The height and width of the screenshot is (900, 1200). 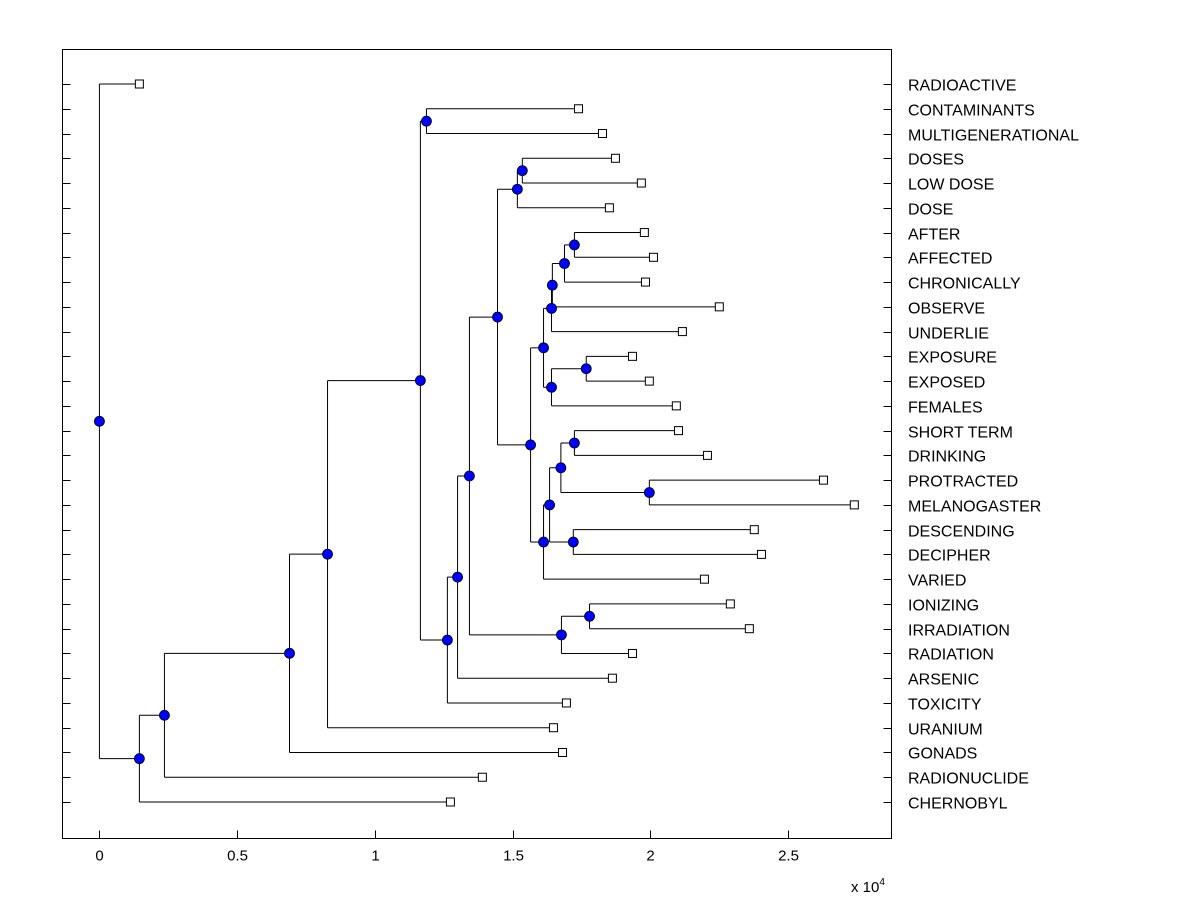 I want to click on leaf-label: RADIOACTIVE, so click(x=962, y=86).